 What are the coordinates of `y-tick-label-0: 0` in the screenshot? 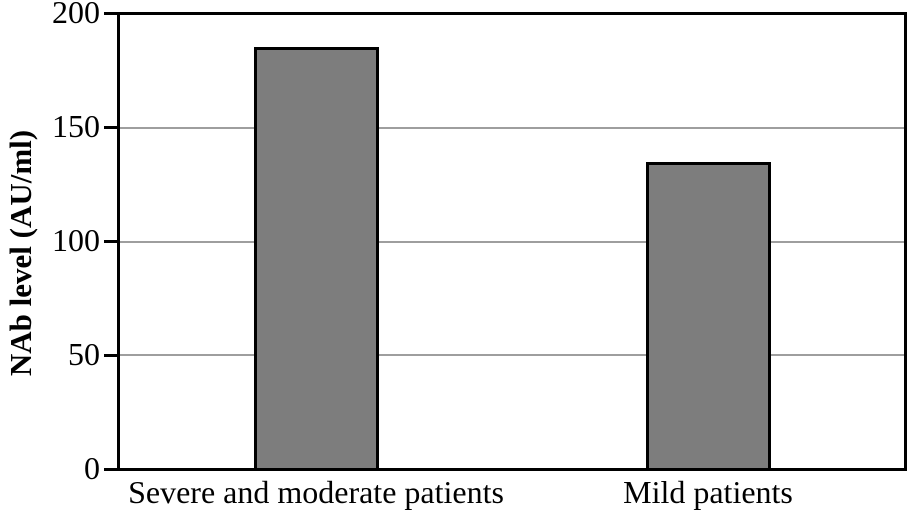 It's located at (92, 467).